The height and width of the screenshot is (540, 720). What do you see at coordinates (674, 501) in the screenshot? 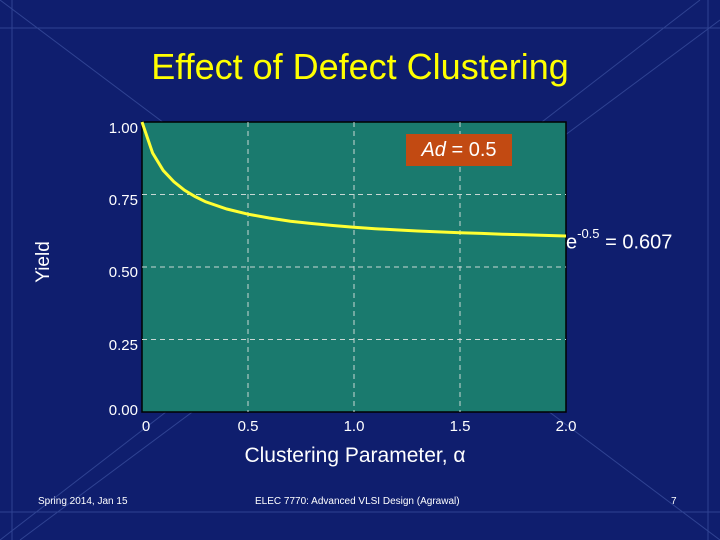
I see `footer-page-number: 7` at bounding box center [674, 501].